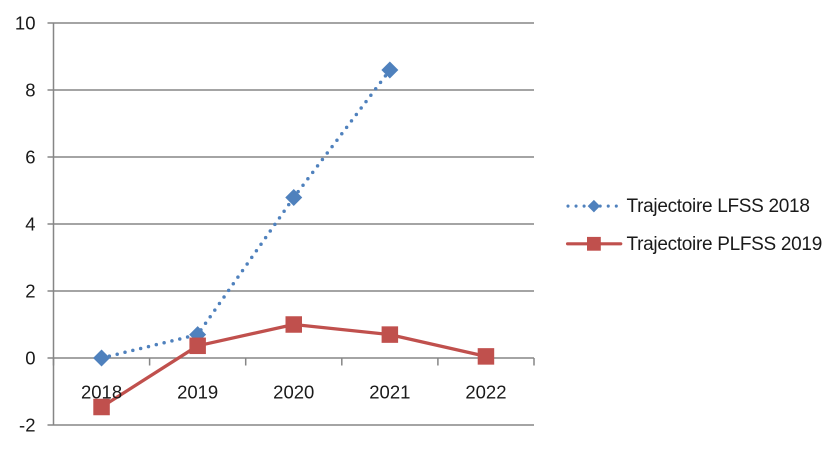 This screenshot has width=839, height=450. What do you see at coordinates (293, 392) in the screenshot?
I see `svg-text: 2020` at bounding box center [293, 392].